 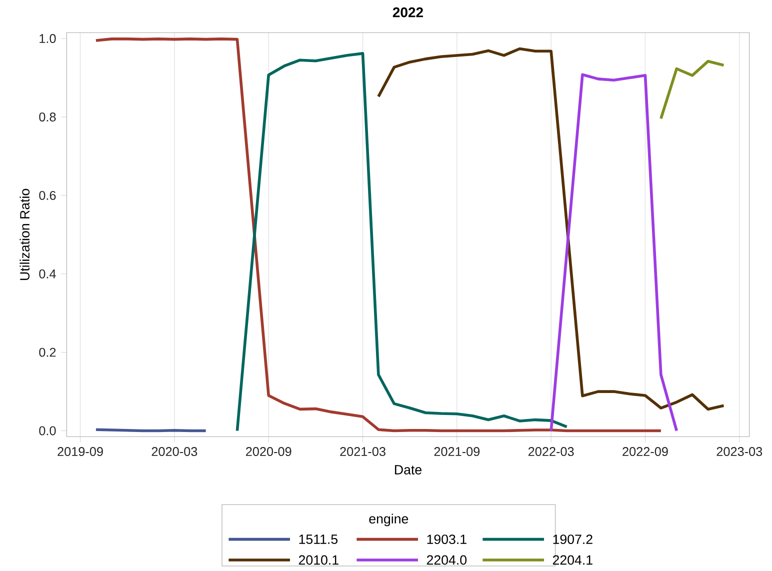 What do you see at coordinates (388, 520) in the screenshot?
I see `legend-title: engine` at bounding box center [388, 520].